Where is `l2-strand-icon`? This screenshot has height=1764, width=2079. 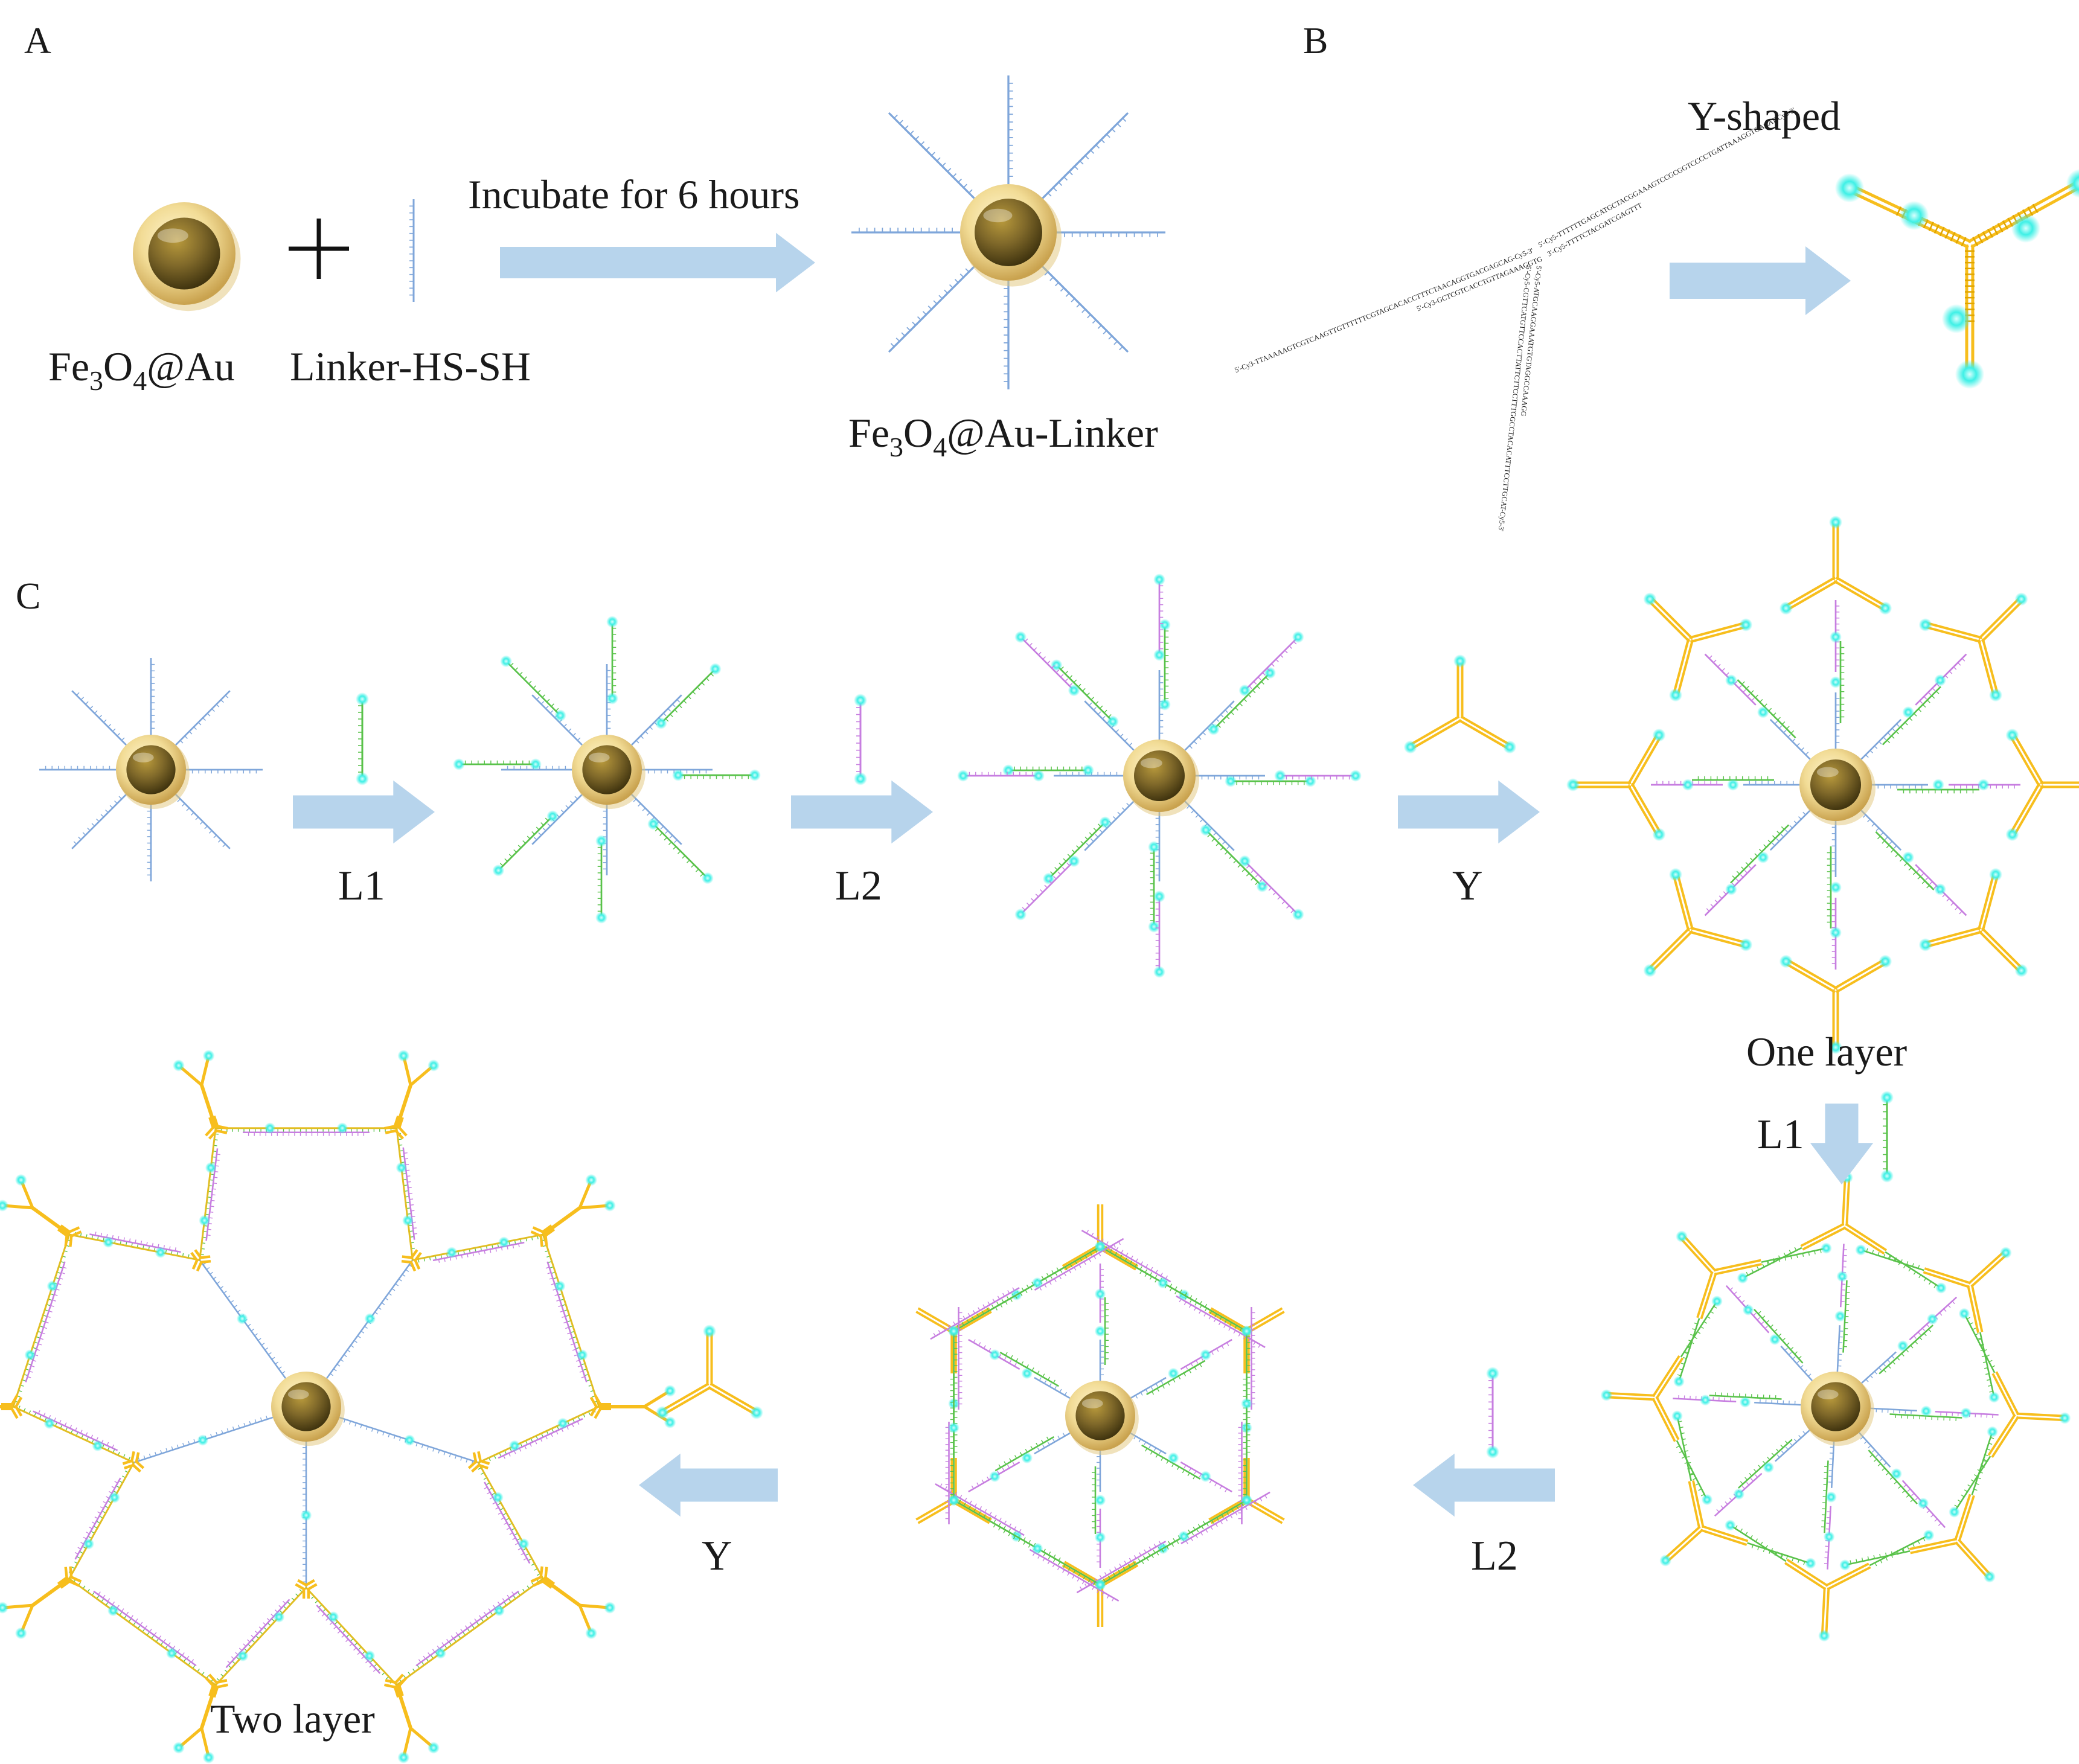 l2-strand-icon is located at coordinates (1492, 1413).